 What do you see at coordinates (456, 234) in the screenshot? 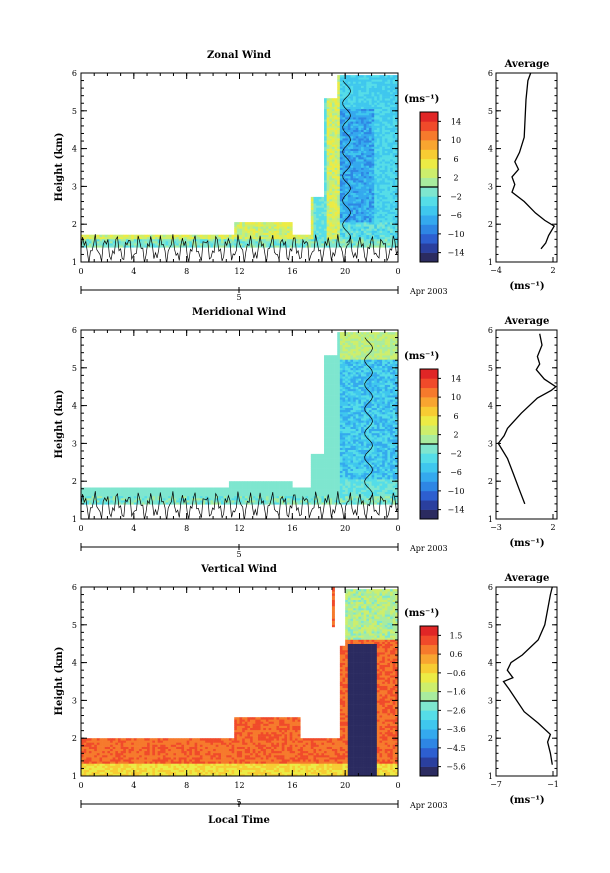
I see `colorbar-tick-label: −10` at bounding box center [456, 234].